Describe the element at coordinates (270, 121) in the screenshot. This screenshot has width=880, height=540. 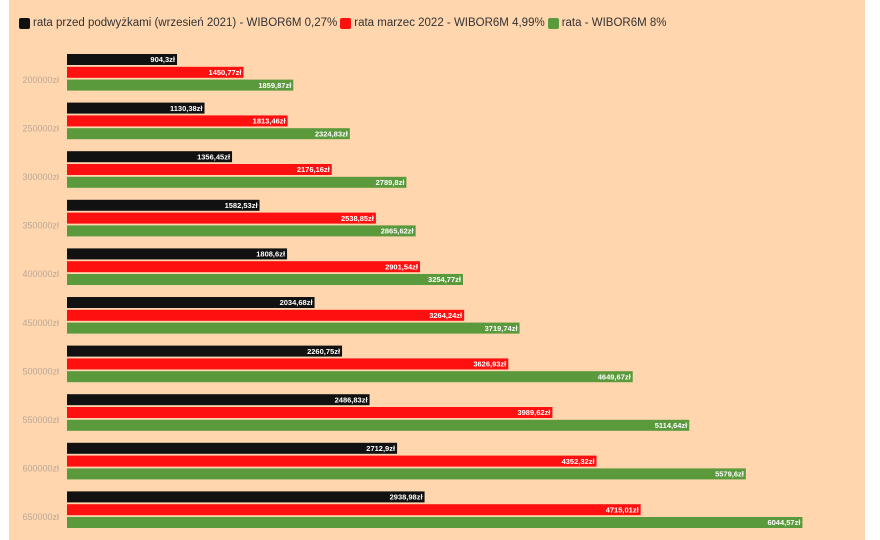
I see `bar-value-label: 1813,46zł` at that location.